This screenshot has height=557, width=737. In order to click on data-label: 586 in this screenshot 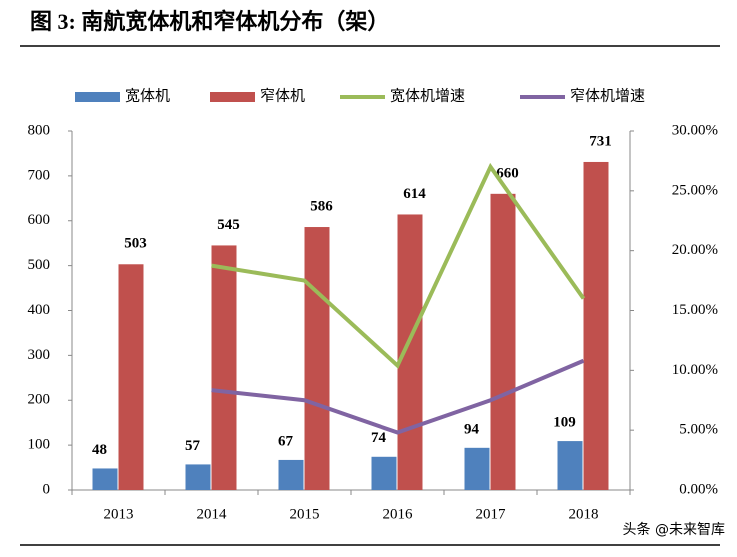, I will do `click(321, 206)`.